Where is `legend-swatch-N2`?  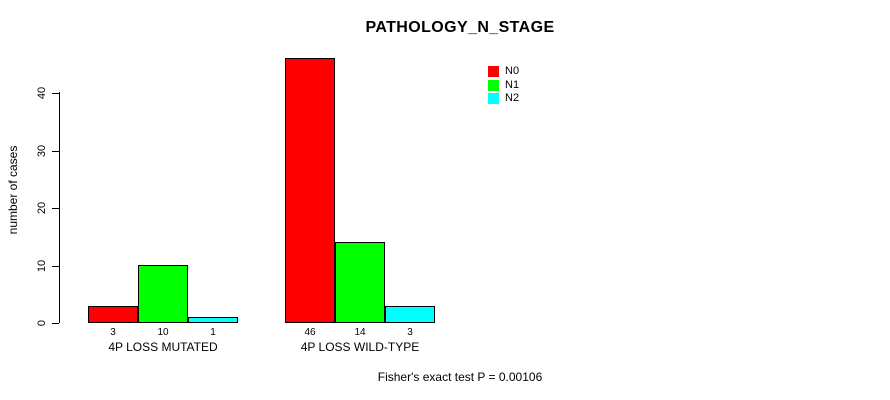 legend-swatch-N2 is located at coordinates (493, 98).